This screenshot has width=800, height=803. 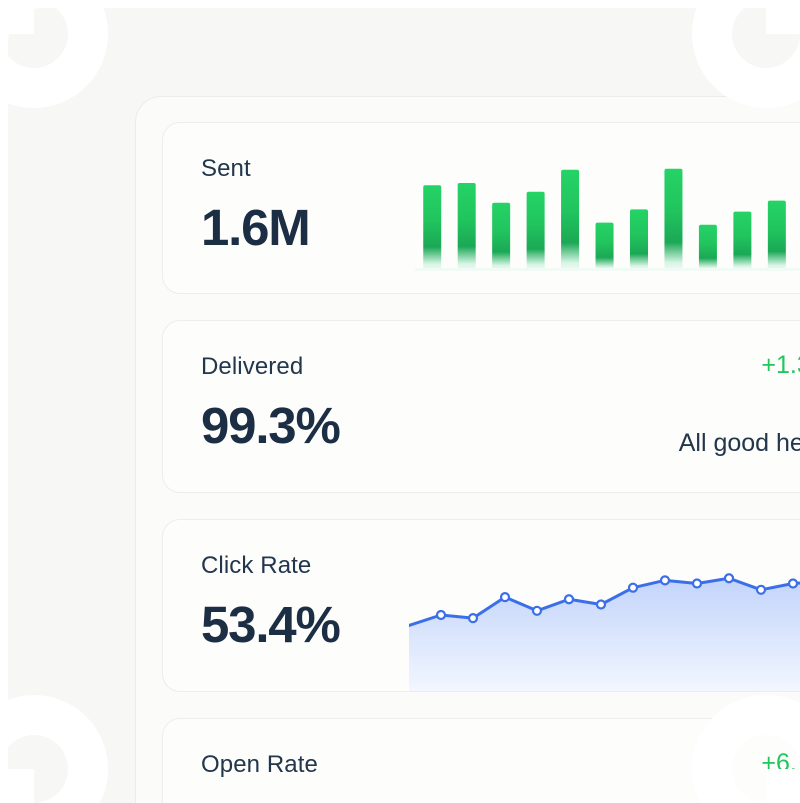 I want to click on click-rate-area-chart, so click(x=604, y=614).